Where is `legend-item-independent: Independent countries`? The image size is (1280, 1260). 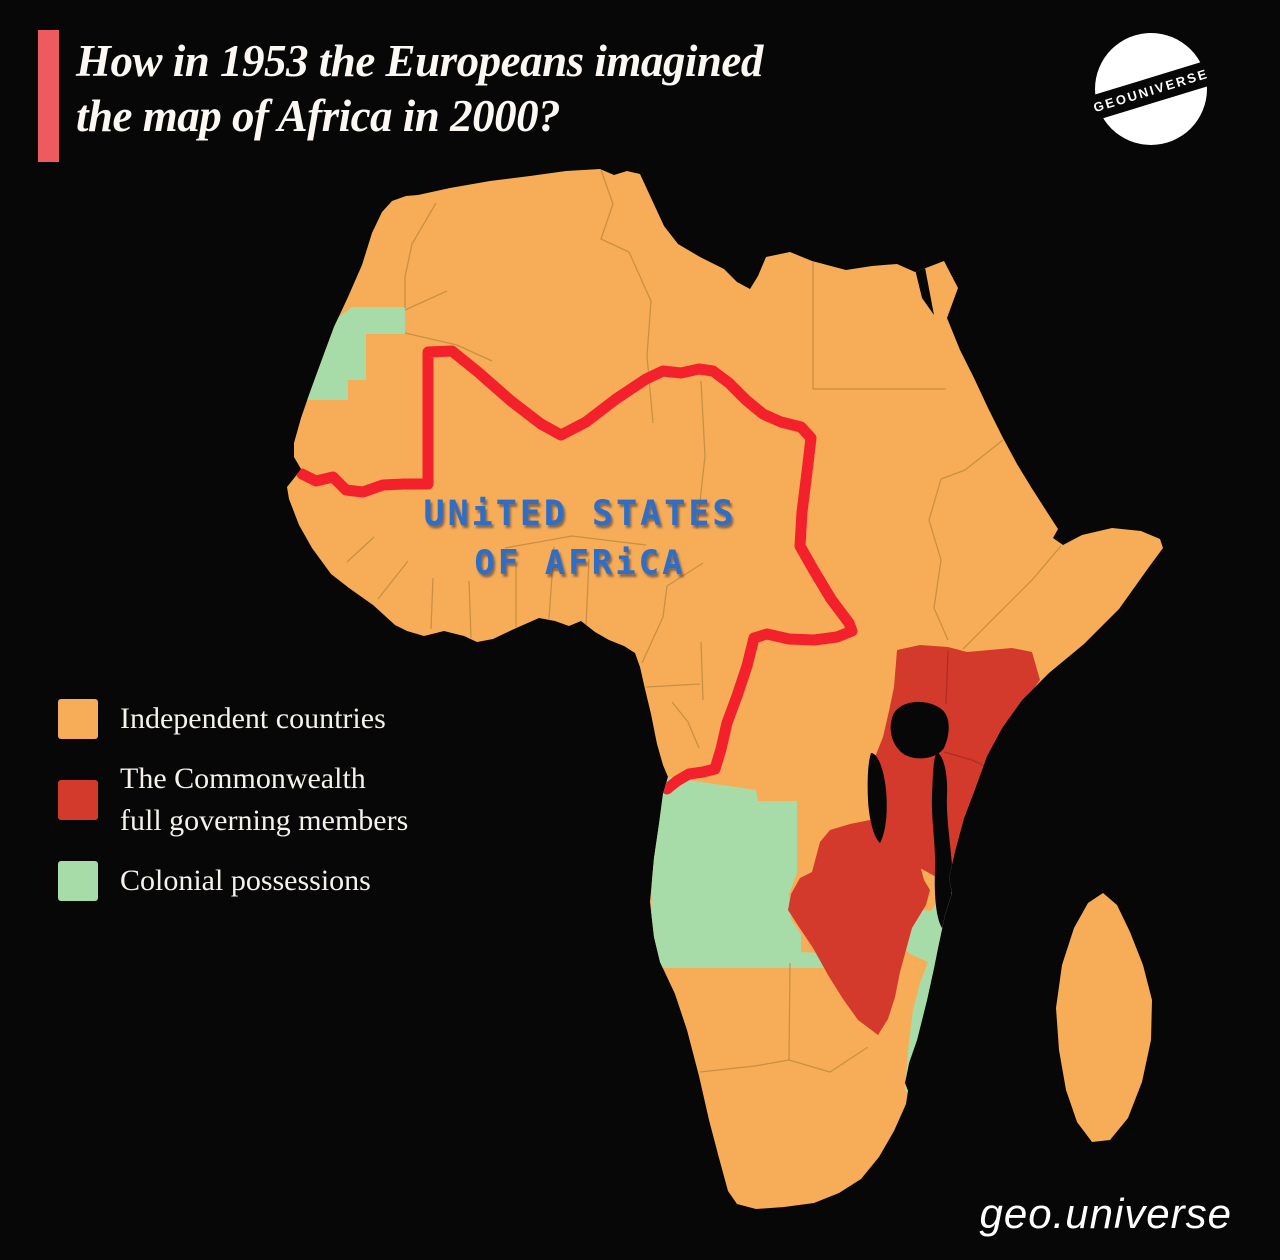
legend-item-independent: Independent countries is located at coordinates (233, 719).